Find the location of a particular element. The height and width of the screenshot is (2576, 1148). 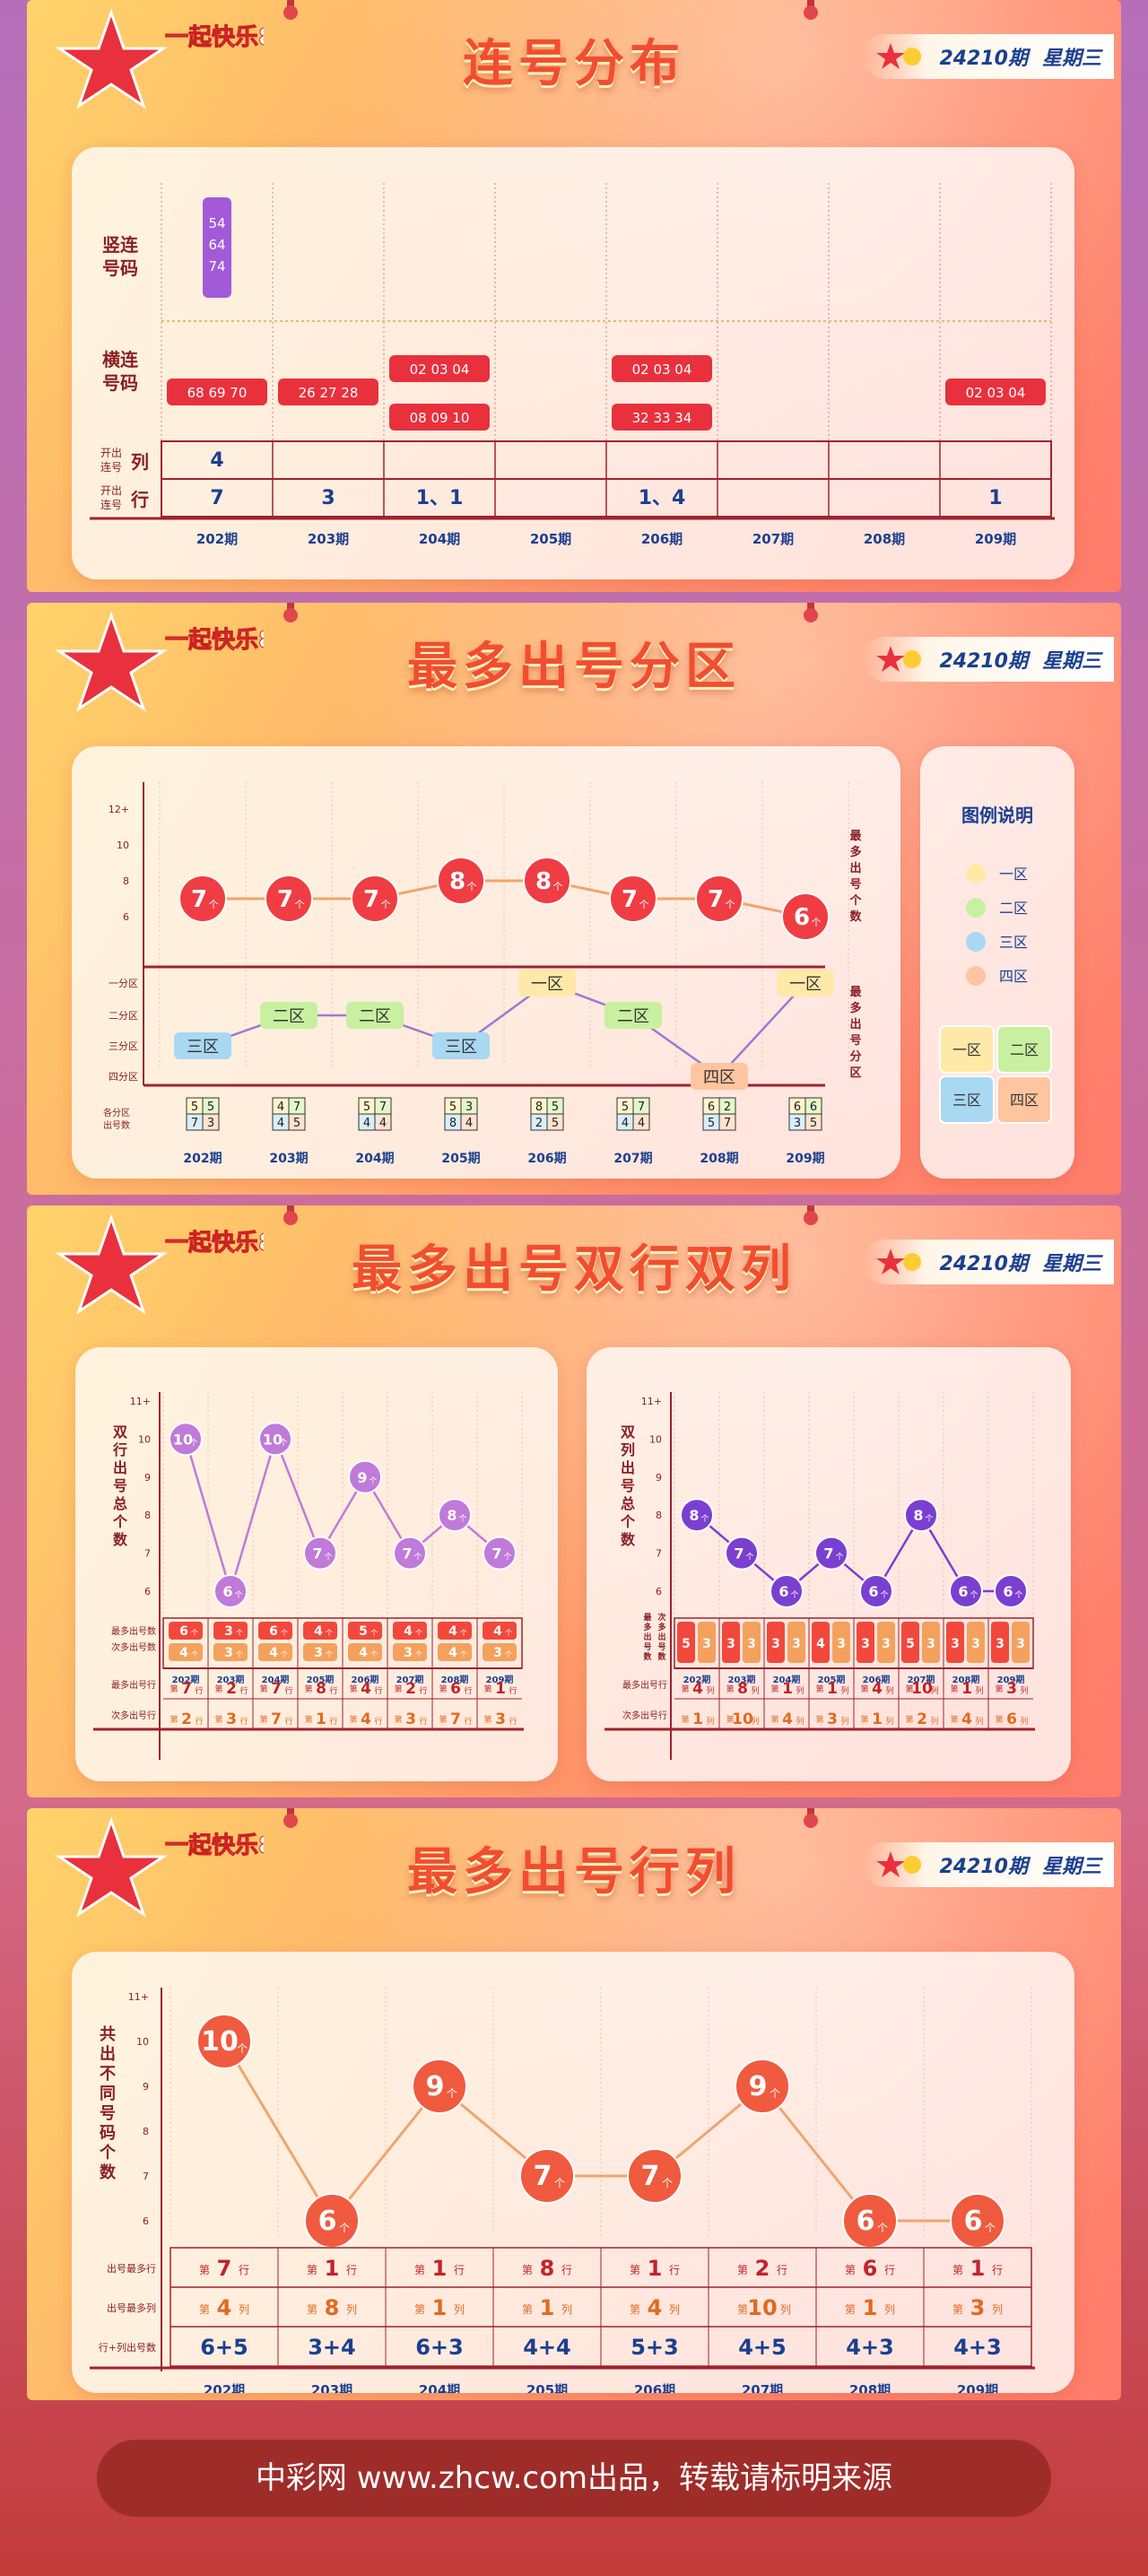

max-count-value: 5 is located at coordinates (686, 1644).